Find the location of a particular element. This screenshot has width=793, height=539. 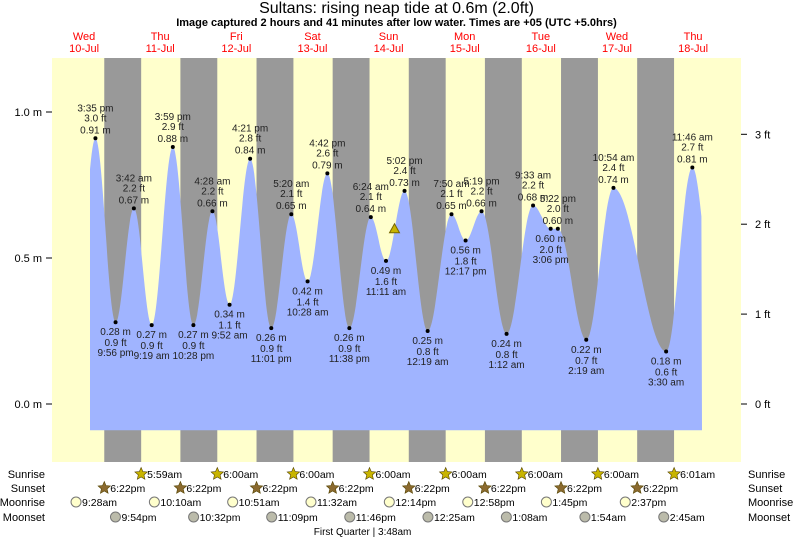

tide-time: 12:17 pm is located at coordinates (466, 271).